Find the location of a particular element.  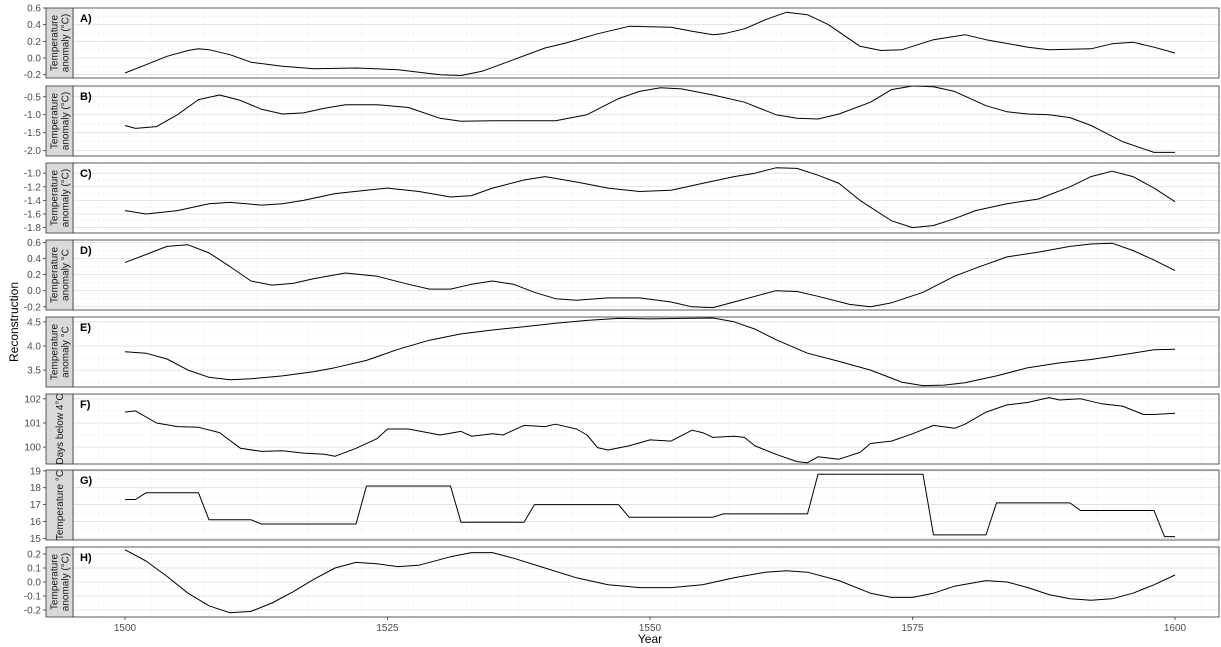

panel-tag: G) is located at coordinates (86, 481).